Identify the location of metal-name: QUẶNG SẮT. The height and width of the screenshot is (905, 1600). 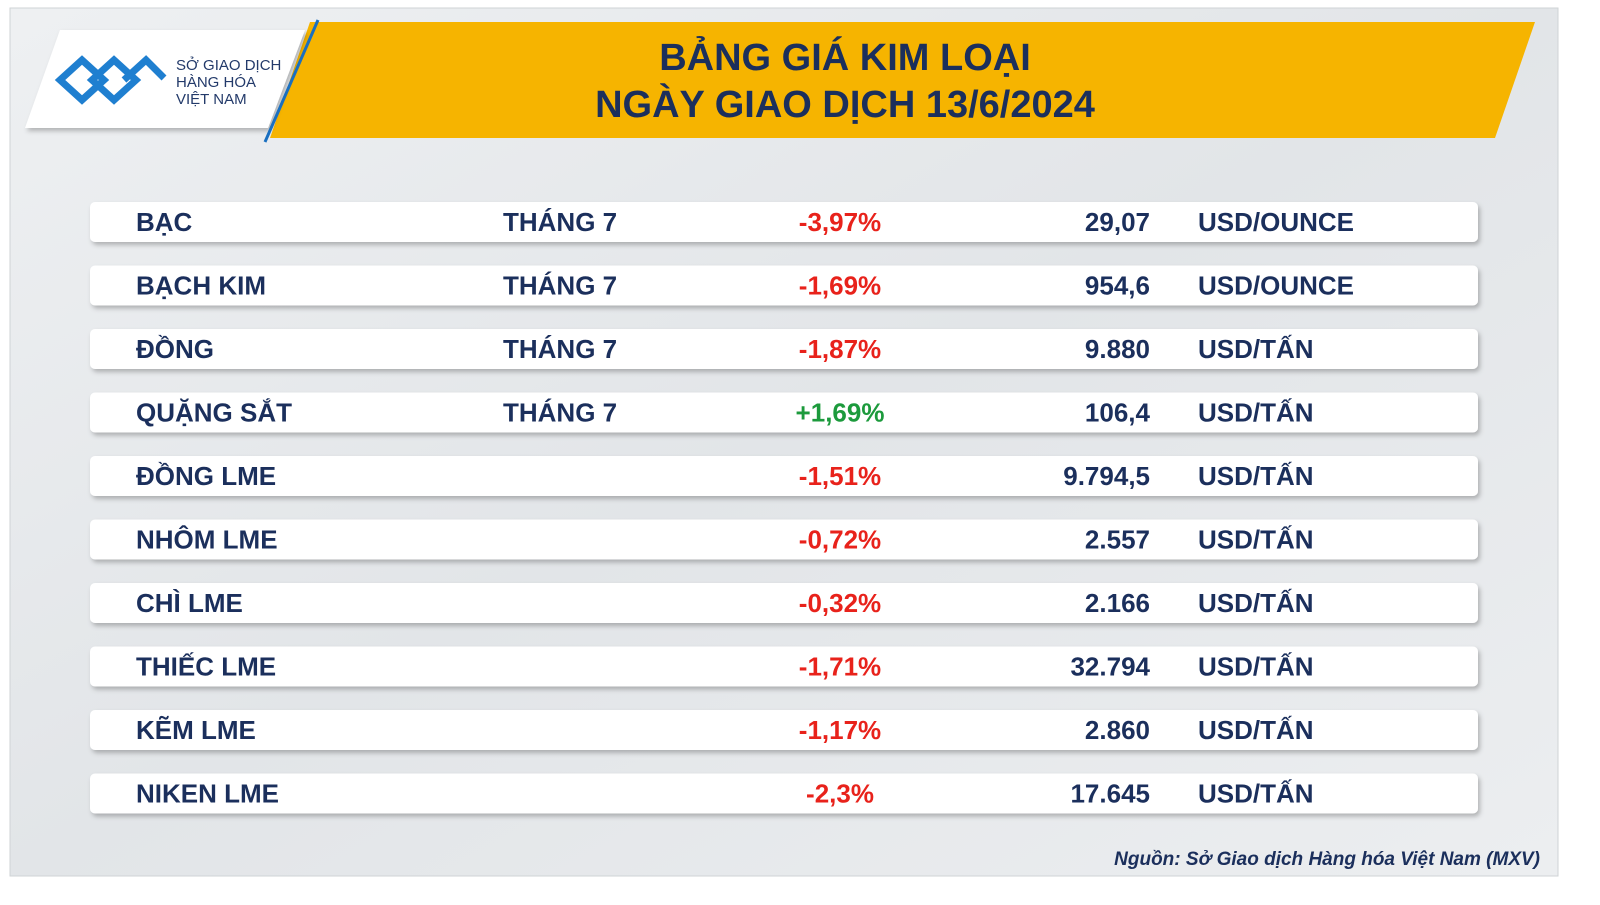
(214, 413).